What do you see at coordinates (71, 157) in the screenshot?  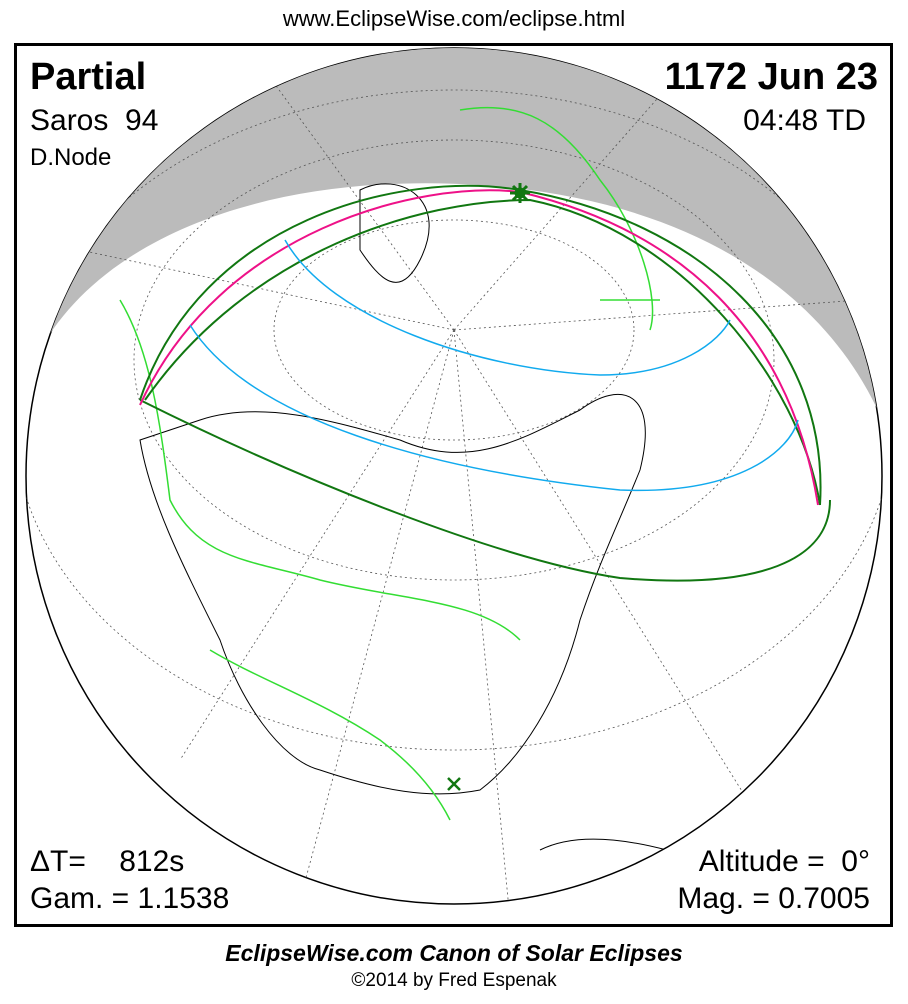 I see `node-type: D.Node` at bounding box center [71, 157].